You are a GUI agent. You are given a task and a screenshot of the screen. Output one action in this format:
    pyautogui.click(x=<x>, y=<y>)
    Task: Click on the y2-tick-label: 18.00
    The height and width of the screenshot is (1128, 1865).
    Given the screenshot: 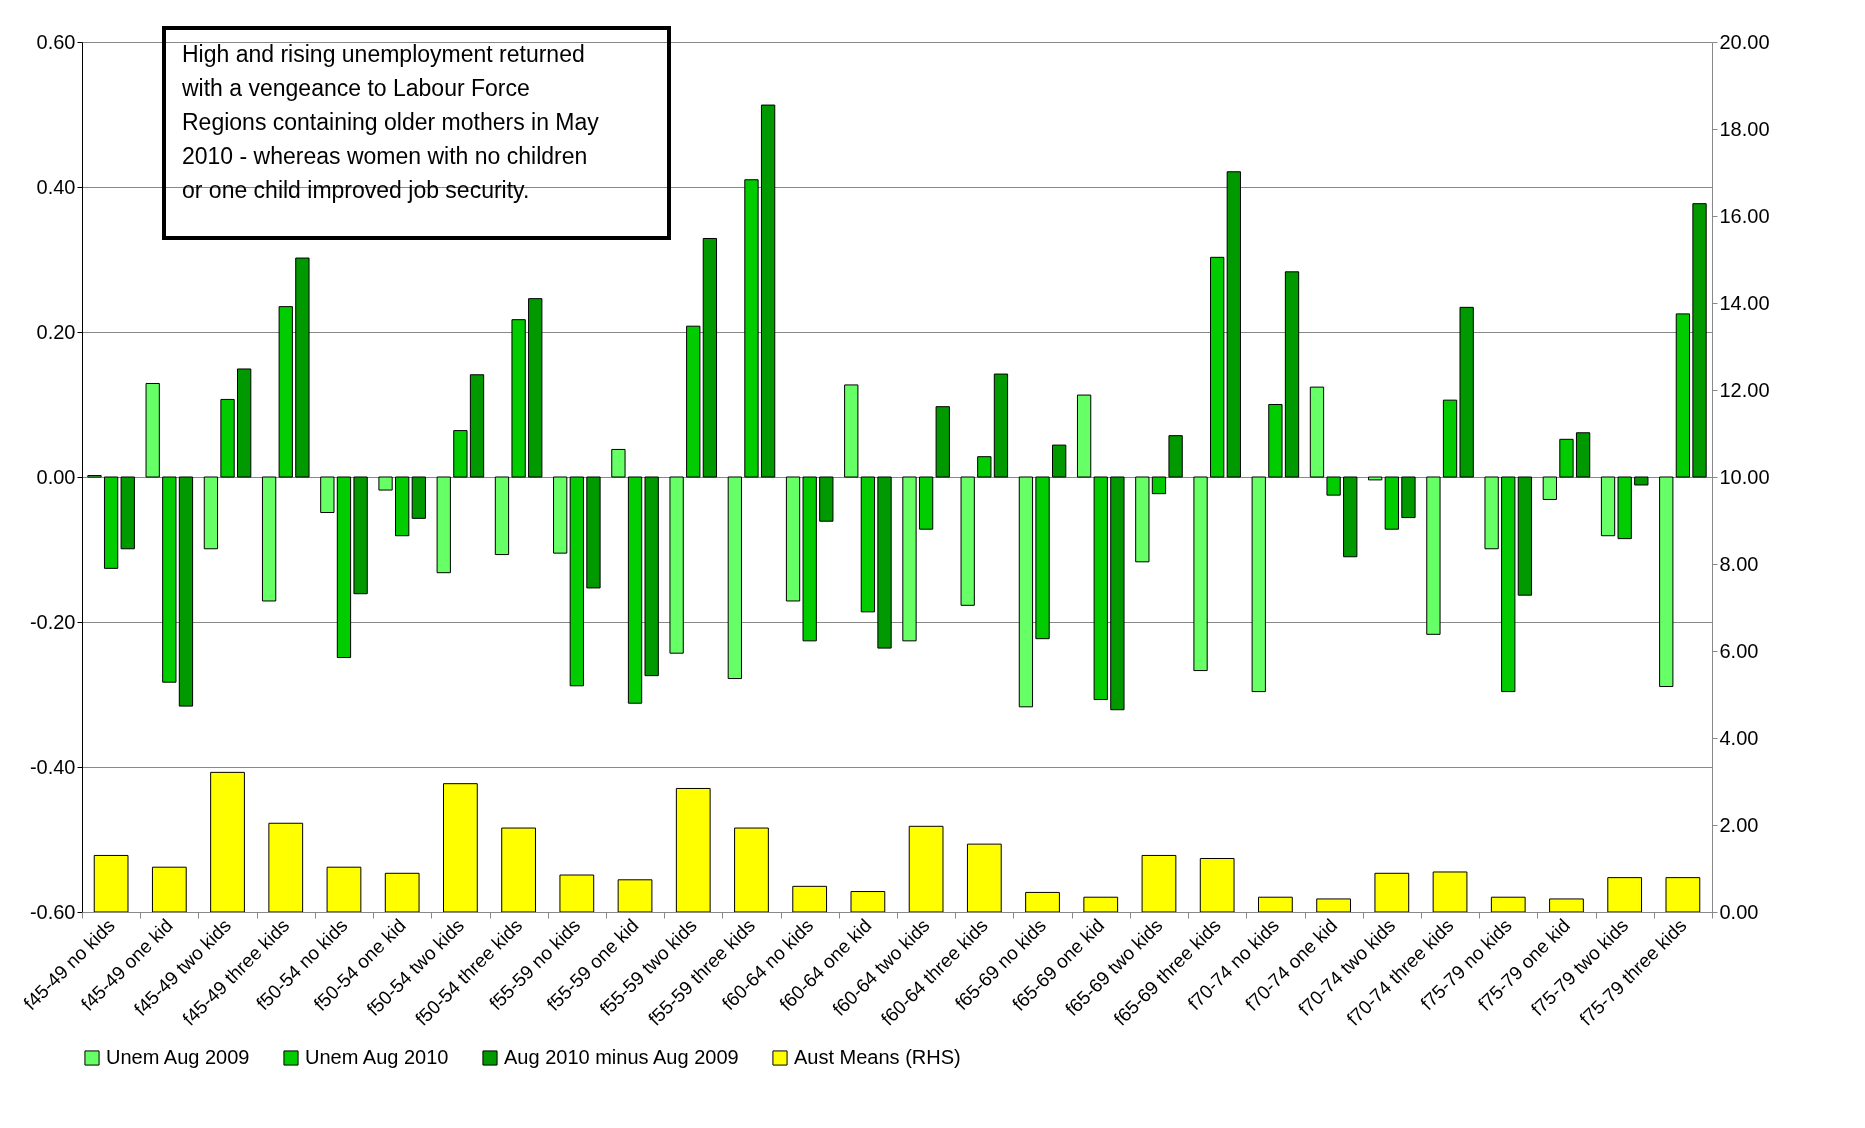 What is the action you would take?
    pyautogui.click(x=1744, y=128)
    